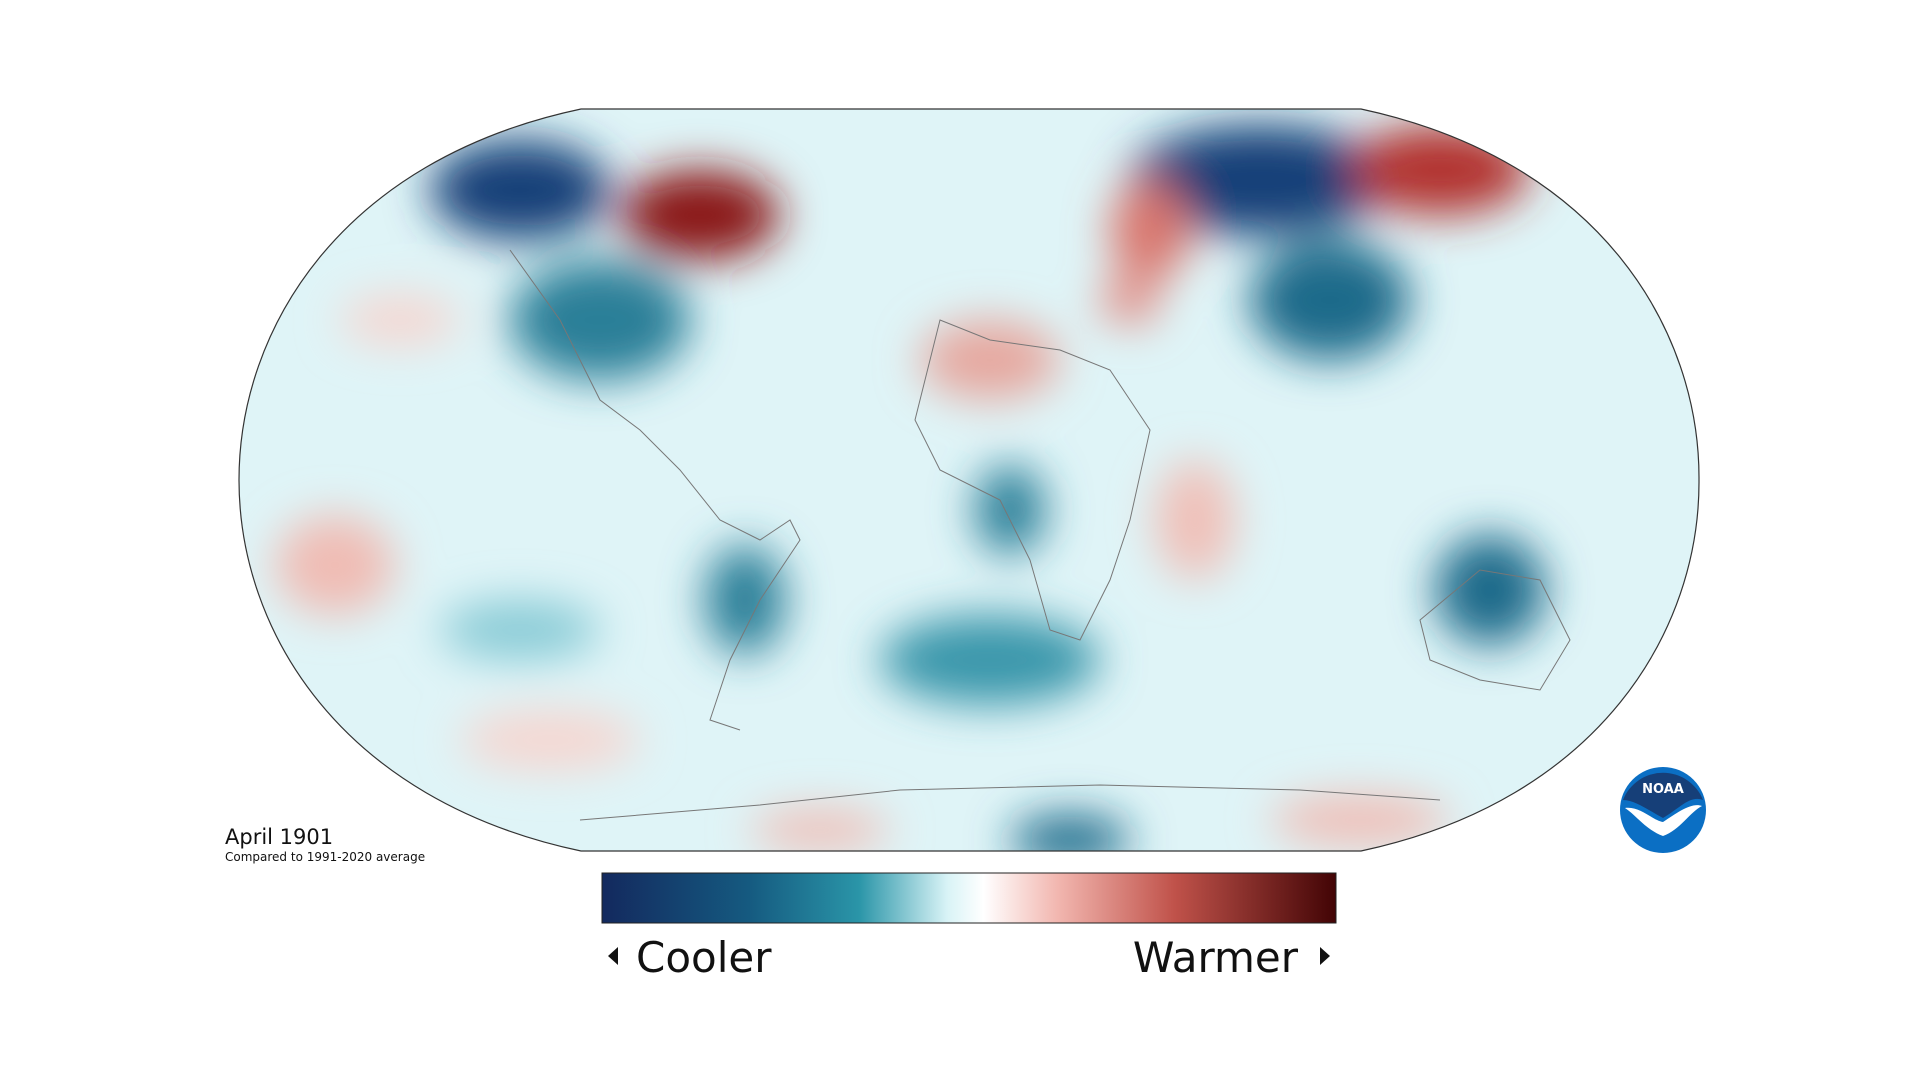  Describe the element at coordinates (1663, 789) in the screenshot. I see `logo-text: NOAA` at that location.